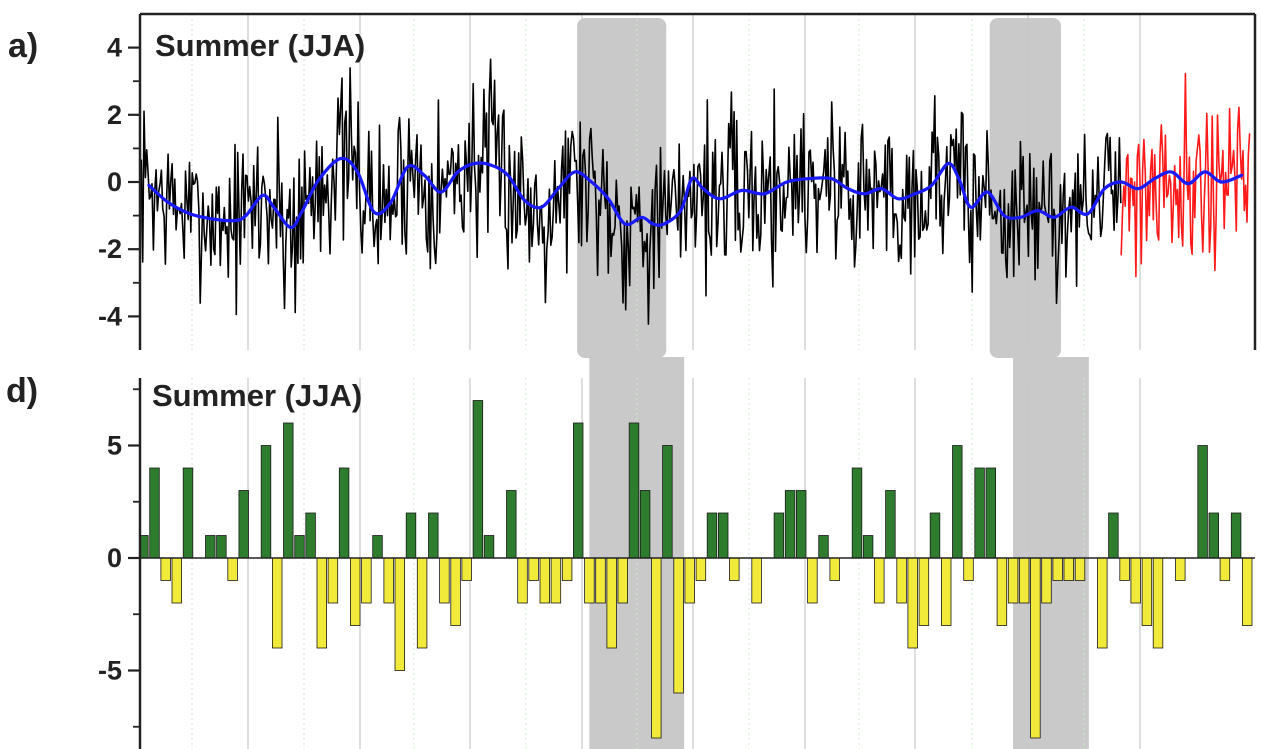 The image size is (1261, 749). What do you see at coordinates (257, 395) in the screenshot?
I see `panel-d-title: Summer (JJA)` at bounding box center [257, 395].